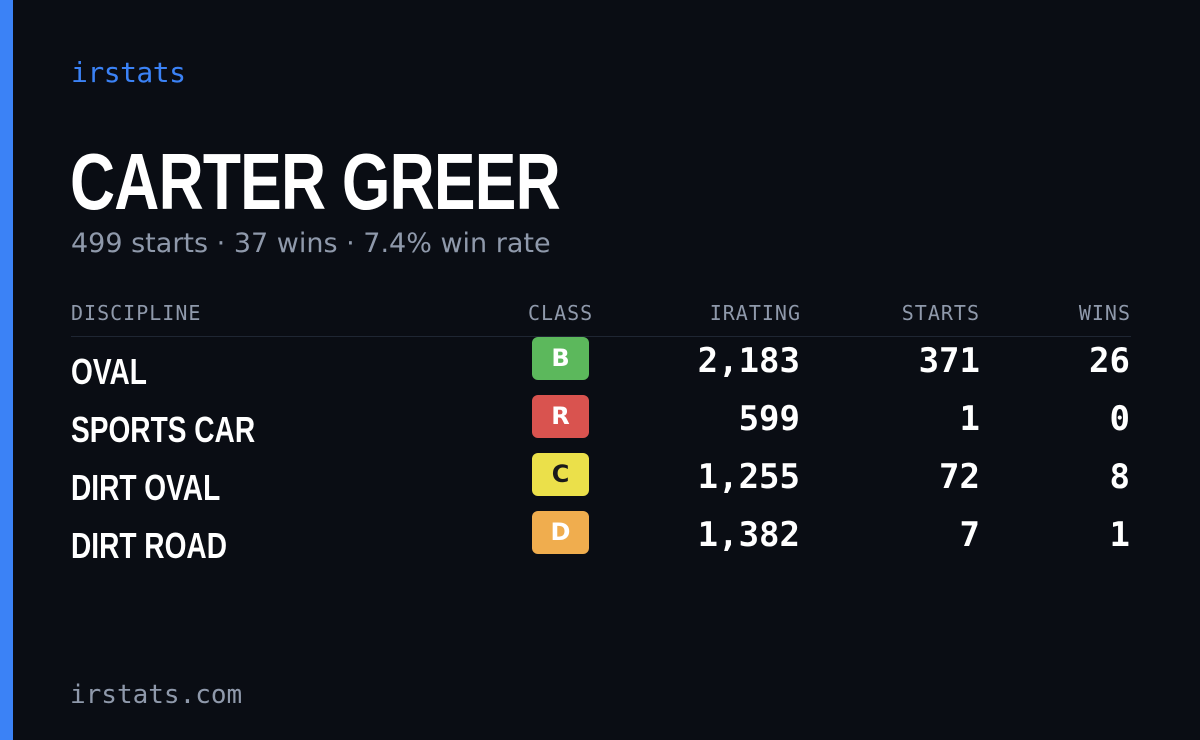 Image resolution: width=1200 pixels, height=740 pixels. I want to click on summary-win-rate: 7.4% win rate, so click(457, 243).